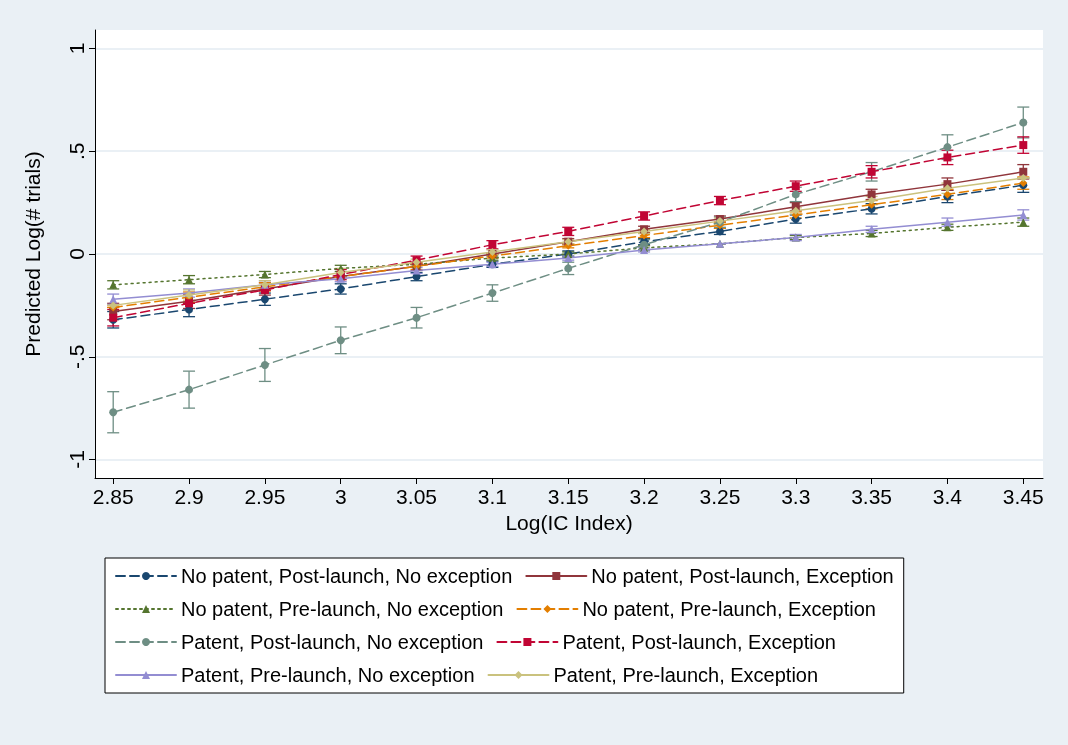  Describe the element at coordinates (189, 496) in the screenshot. I see `x-tick-label: 2.9` at that location.